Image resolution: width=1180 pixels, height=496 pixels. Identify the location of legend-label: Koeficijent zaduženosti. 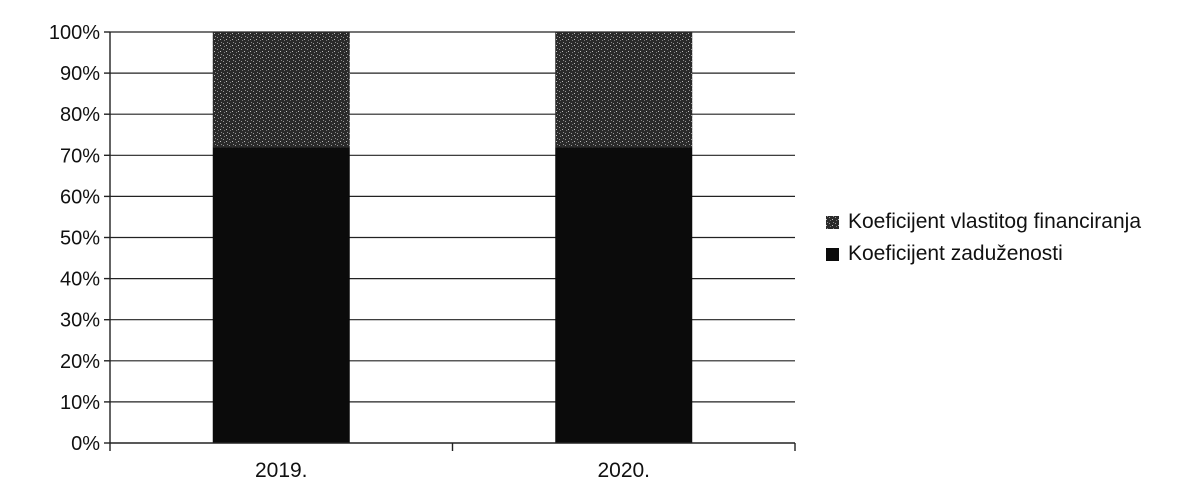
(955, 253).